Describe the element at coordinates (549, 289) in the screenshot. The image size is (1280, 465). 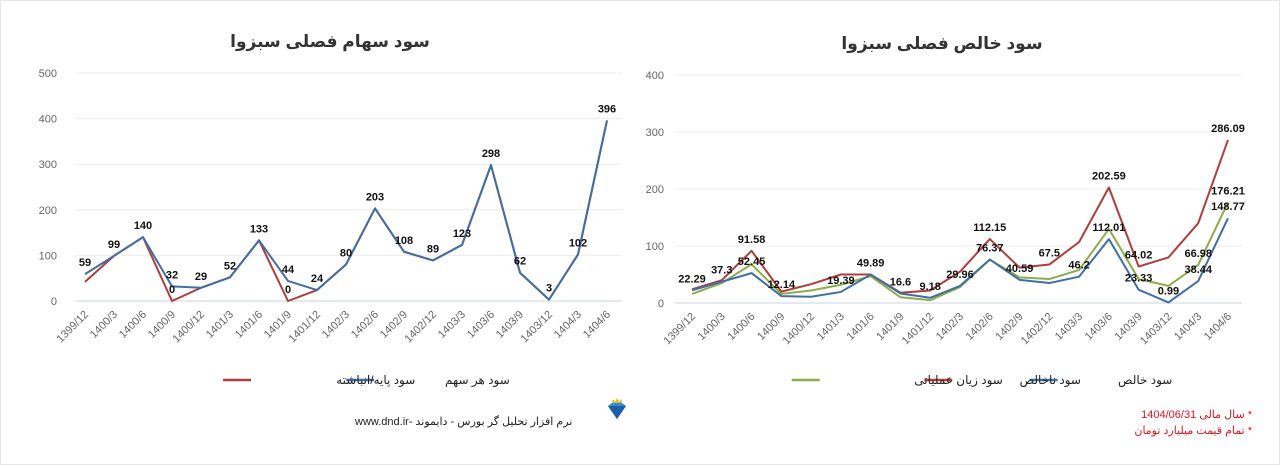
I see `data-label: 3` at that location.